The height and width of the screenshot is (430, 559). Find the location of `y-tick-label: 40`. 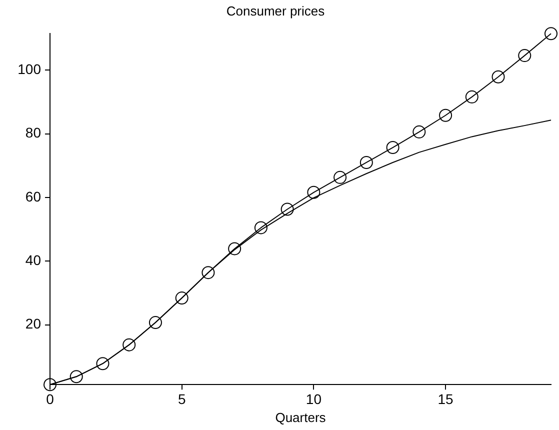

y-tick-label: 40 is located at coordinates (33, 260).